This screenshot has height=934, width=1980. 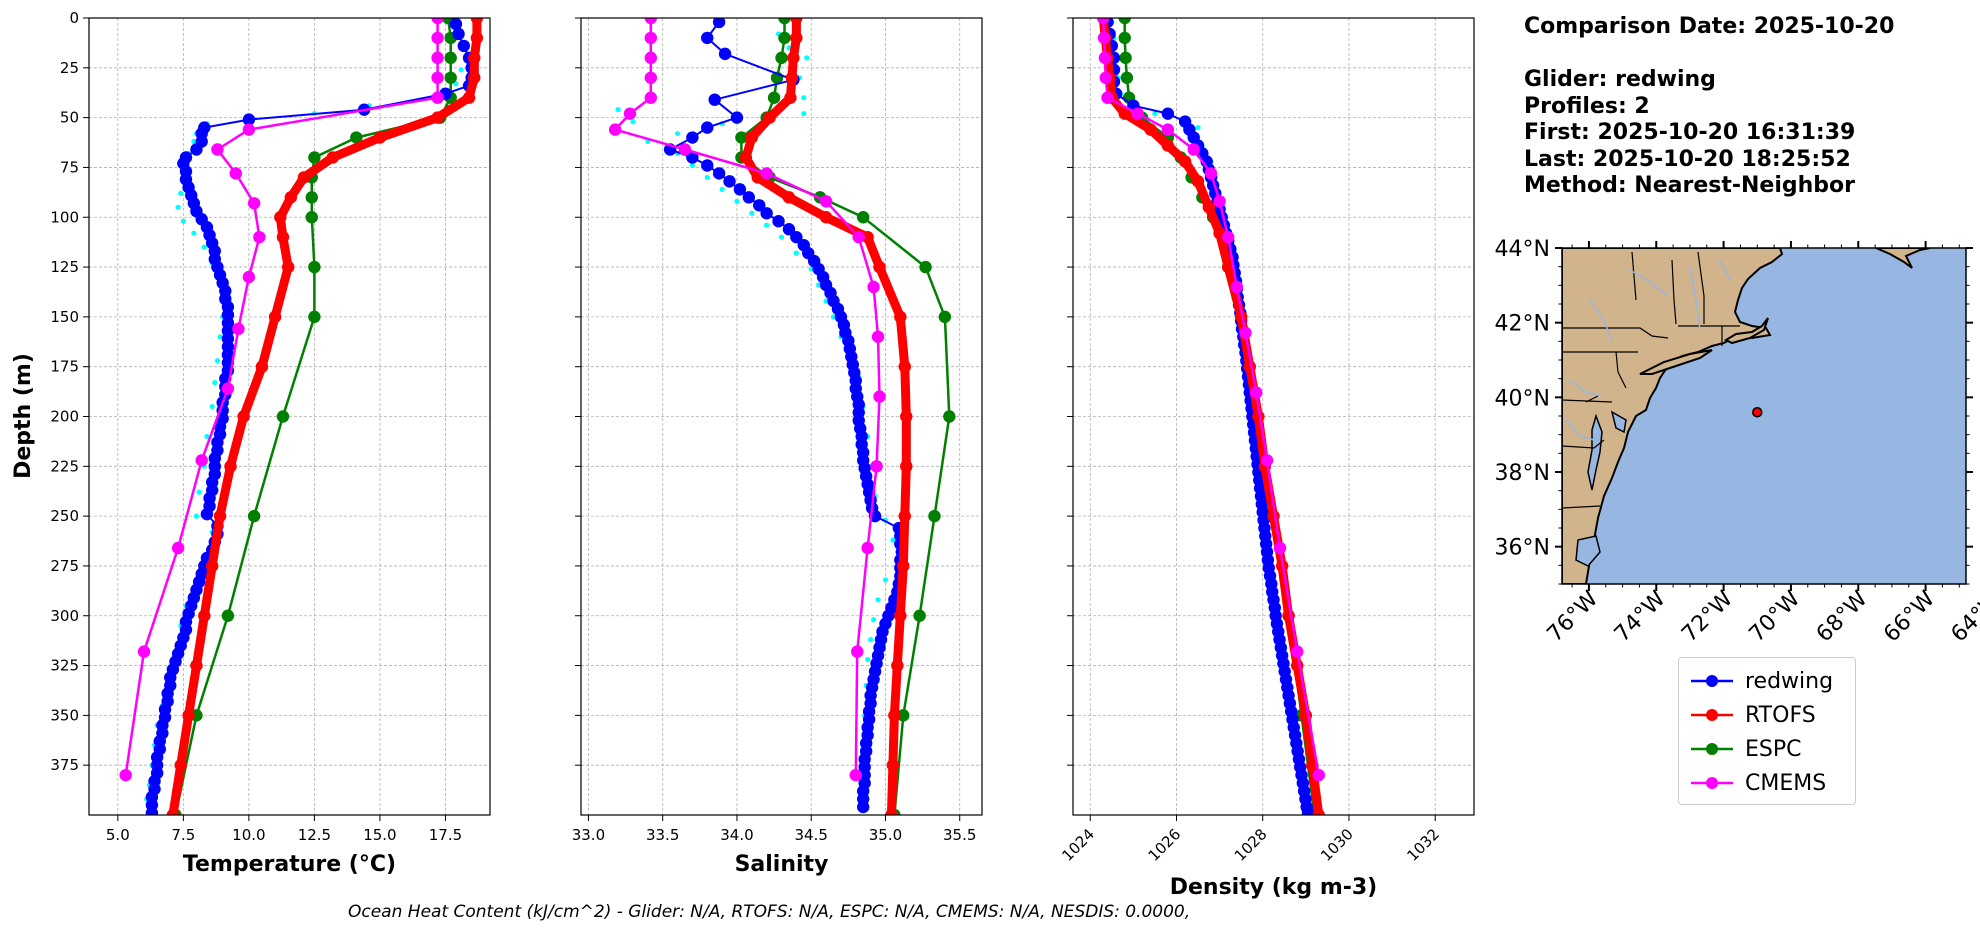 I want to click on y-tick-label: 0, so click(x=74, y=18).